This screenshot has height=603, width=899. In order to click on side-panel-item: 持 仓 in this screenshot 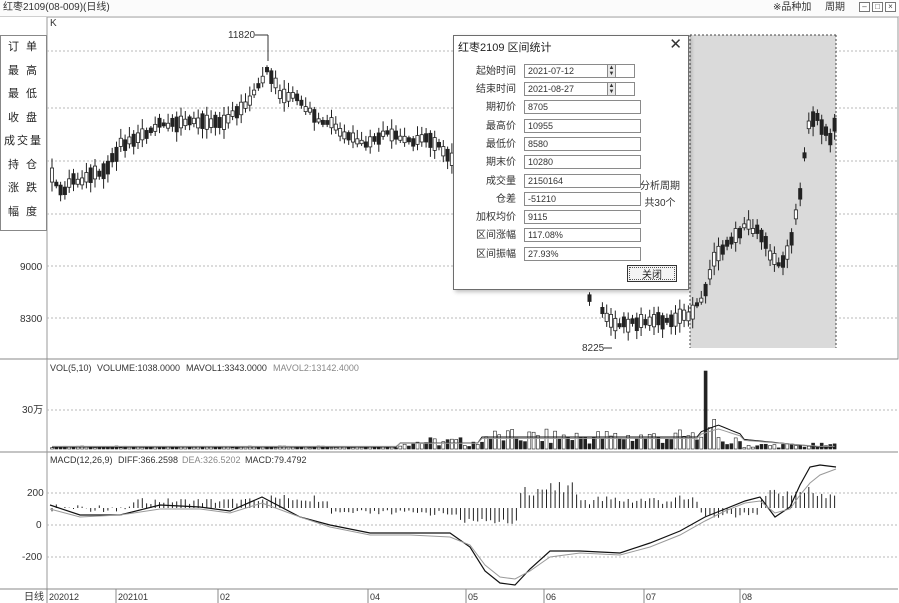, I will do `click(23, 164)`.